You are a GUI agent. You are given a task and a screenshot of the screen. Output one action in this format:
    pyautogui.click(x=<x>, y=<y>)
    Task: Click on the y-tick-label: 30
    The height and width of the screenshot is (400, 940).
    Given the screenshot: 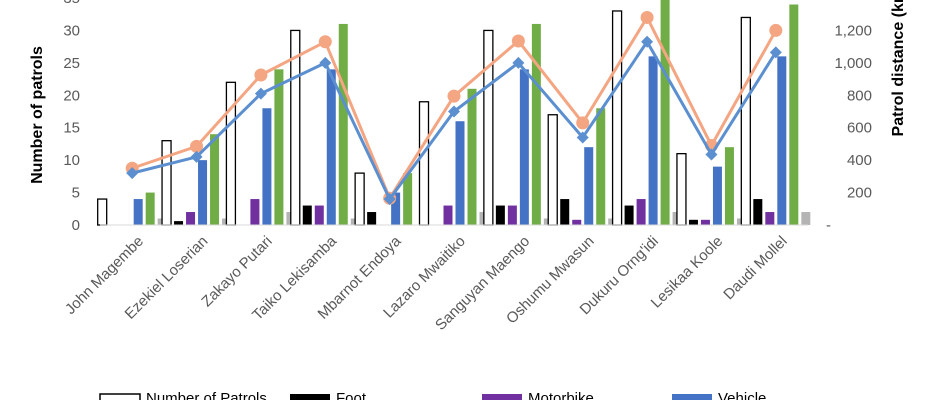 What is the action you would take?
    pyautogui.click(x=71, y=30)
    